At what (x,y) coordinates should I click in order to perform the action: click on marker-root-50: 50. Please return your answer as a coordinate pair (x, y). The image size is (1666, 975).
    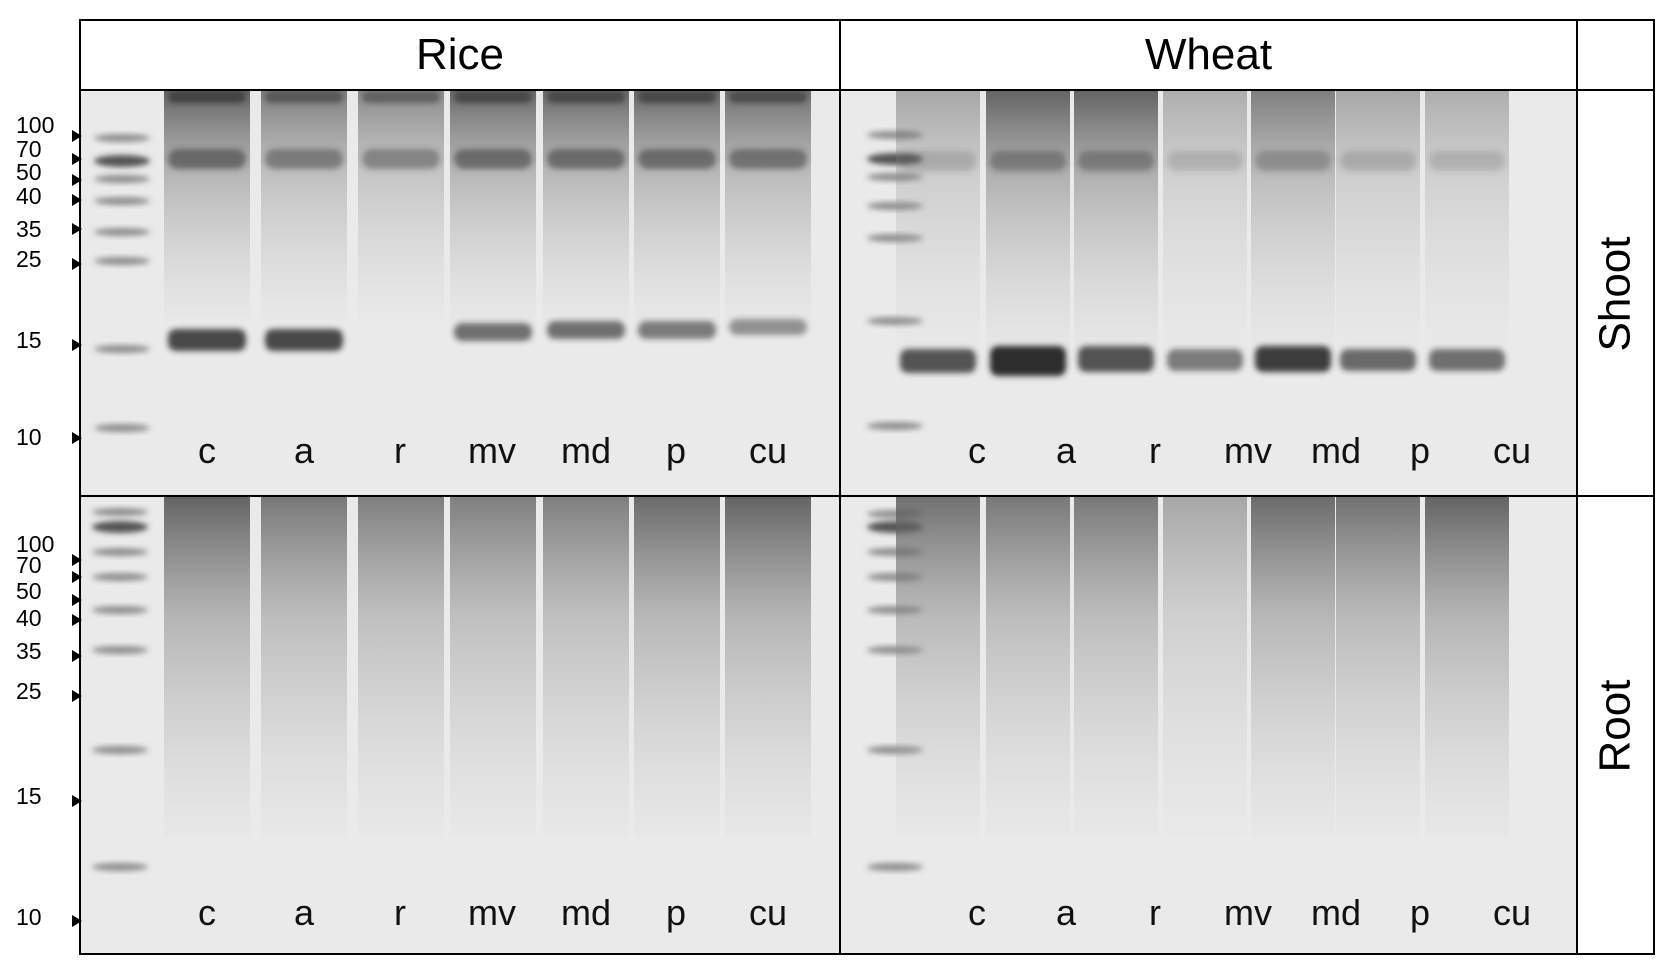
    Looking at the image, I should click on (29, 591).